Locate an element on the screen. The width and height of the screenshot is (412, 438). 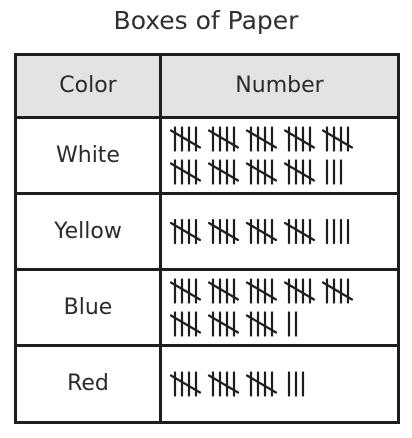
tally-red is located at coordinates (237, 384).